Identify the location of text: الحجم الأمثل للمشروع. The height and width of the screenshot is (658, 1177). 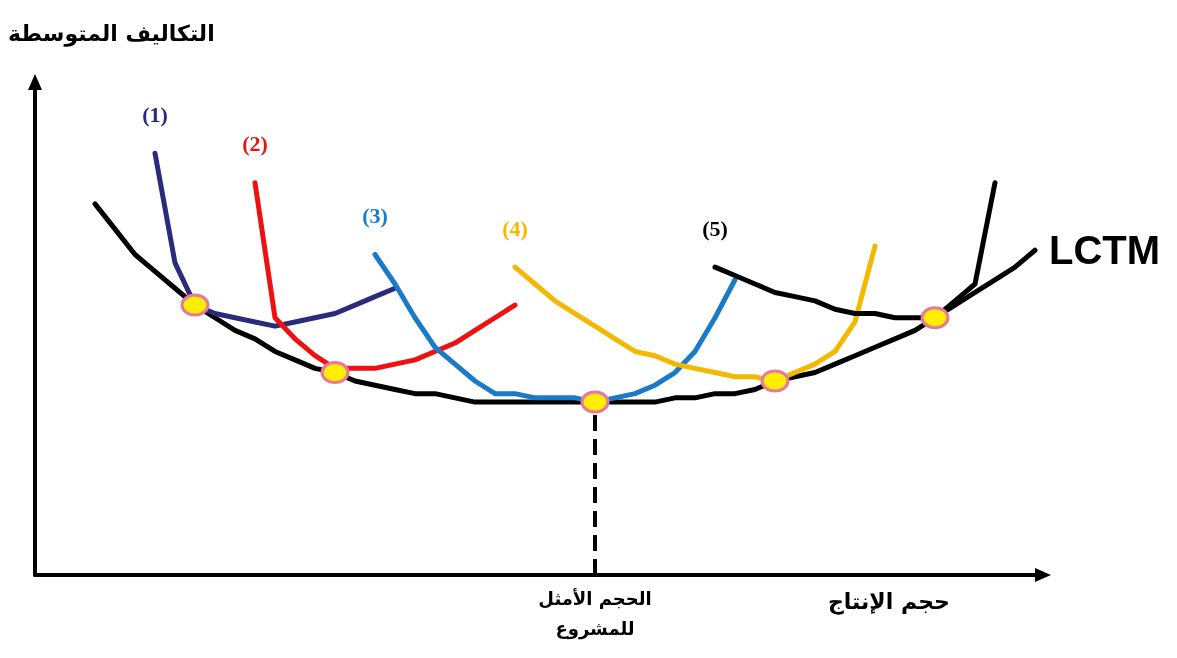
(595, 613).